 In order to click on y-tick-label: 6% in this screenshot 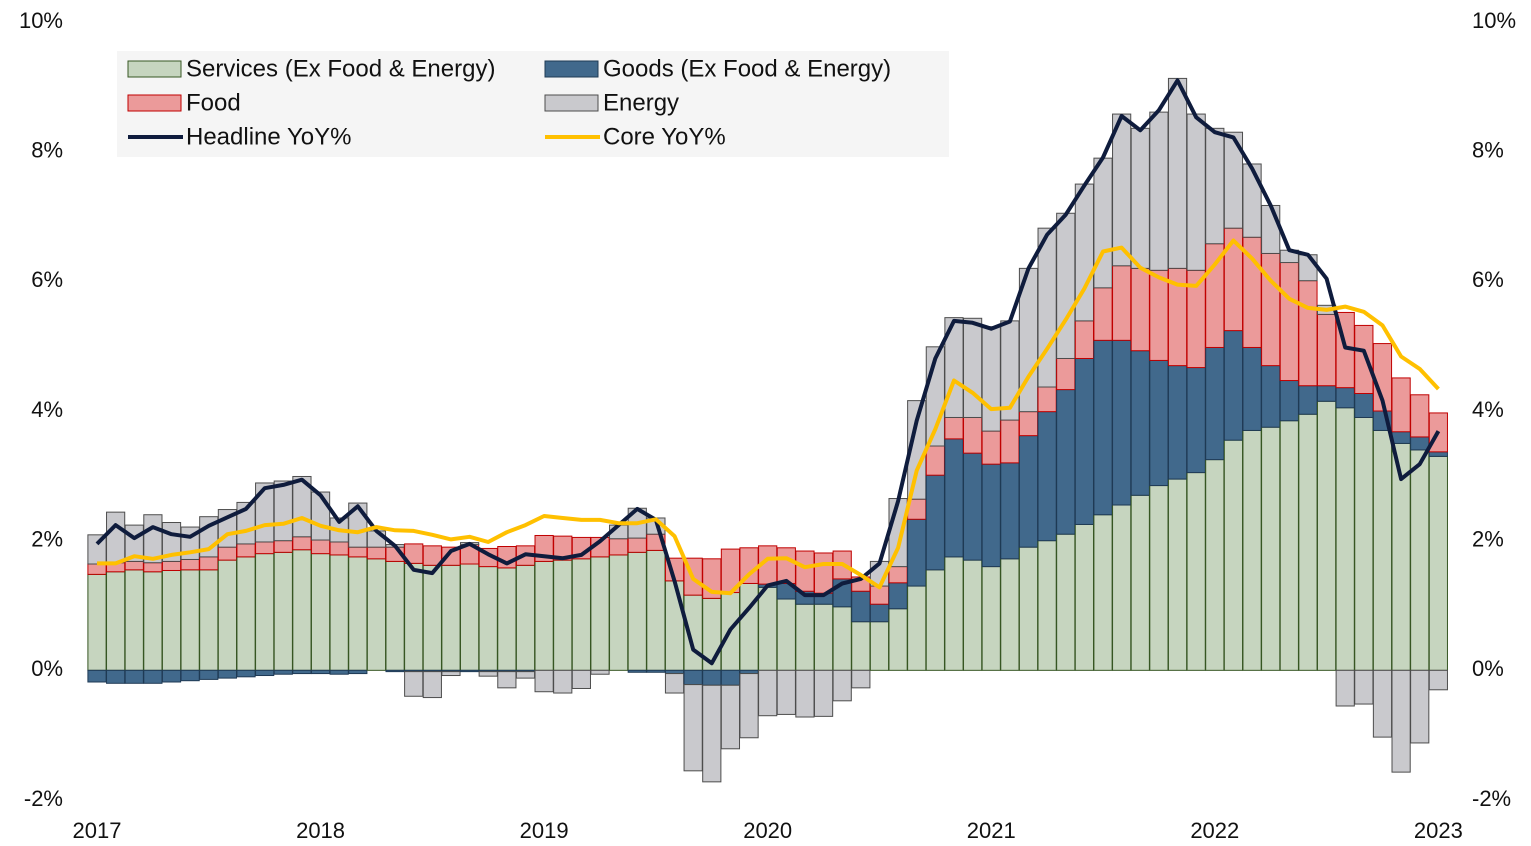, I will do `click(47, 279)`.